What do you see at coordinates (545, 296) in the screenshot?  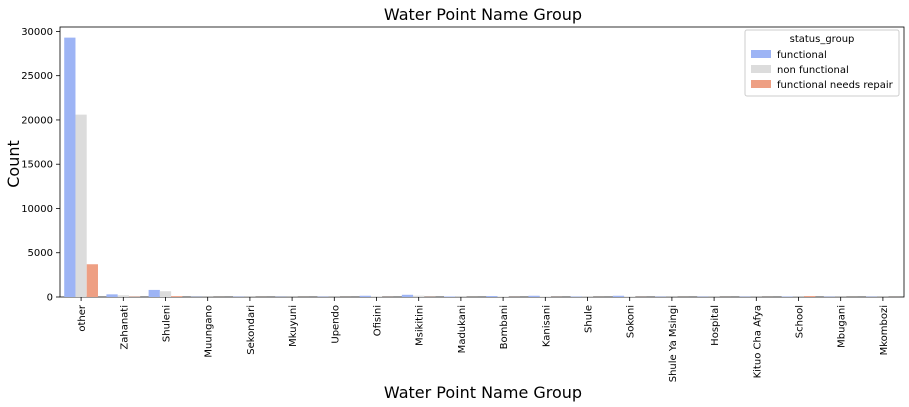 I see `bar-non-functional-kanisani` at bounding box center [545, 296].